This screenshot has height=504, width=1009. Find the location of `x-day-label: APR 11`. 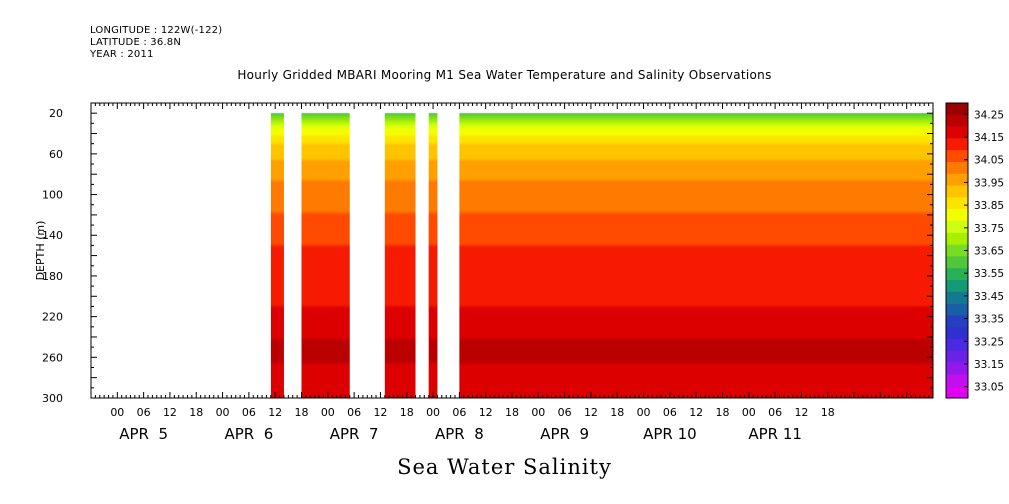

x-day-label: APR 11 is located at coordinates (775, 434).